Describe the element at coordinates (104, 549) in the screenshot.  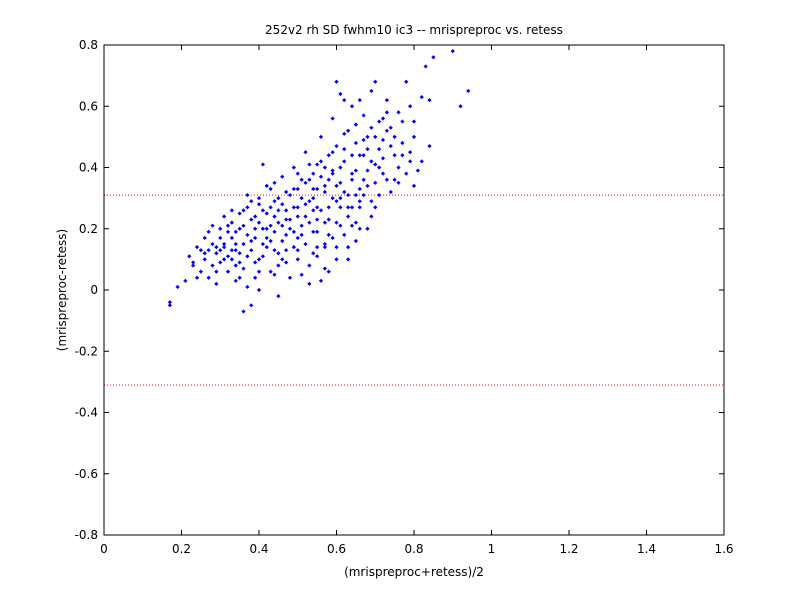
I see `x-tick-label: 0` at that location.